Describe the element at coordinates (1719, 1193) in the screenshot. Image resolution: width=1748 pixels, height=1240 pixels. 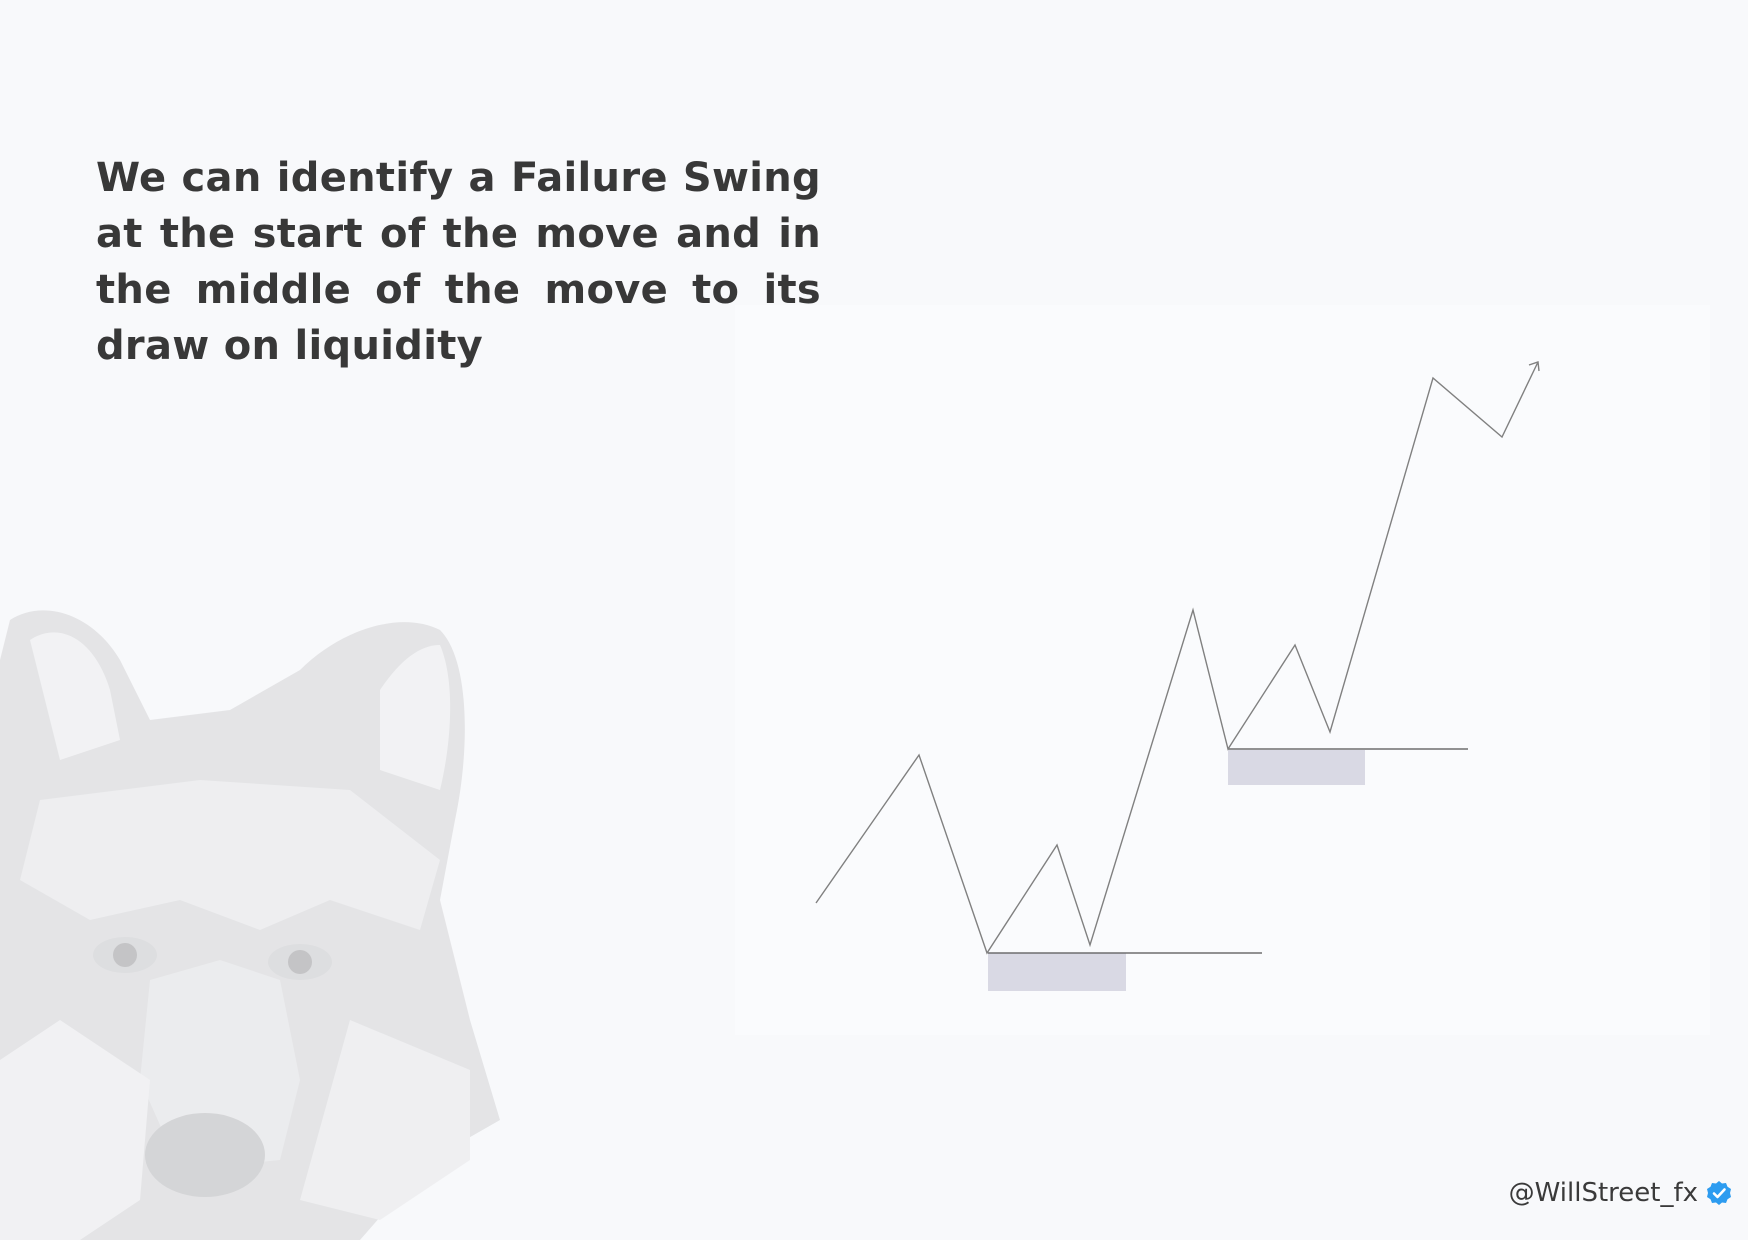
I see `verified-badge-icon` at that location.